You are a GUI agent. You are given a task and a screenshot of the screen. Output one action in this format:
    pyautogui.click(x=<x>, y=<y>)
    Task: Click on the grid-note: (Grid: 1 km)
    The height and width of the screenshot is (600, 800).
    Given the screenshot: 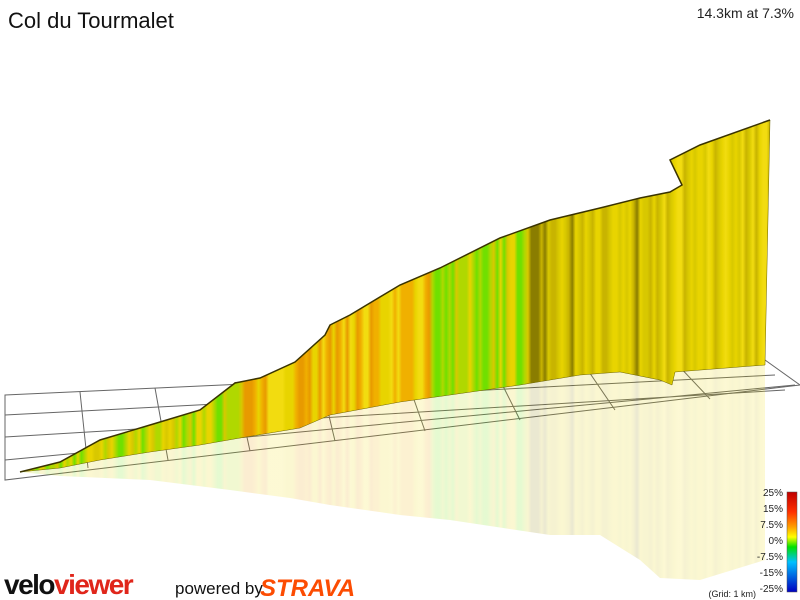 What is the action you would take?
    pyautogui.click(x=732, y=594)
    